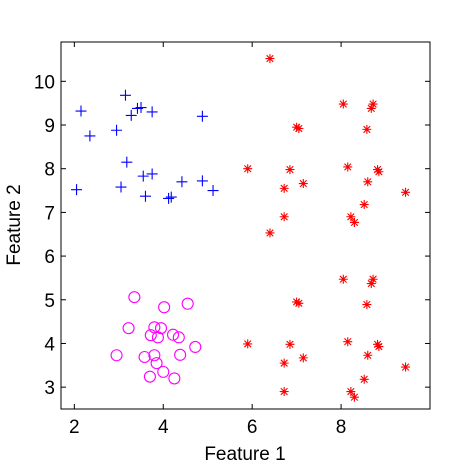 The height and width of the screenshot is (469, 469). What do you see at coordinates (49, 257) in the screenshot?
I see `y-tick-label: 6` at bounding box center [49, 257].